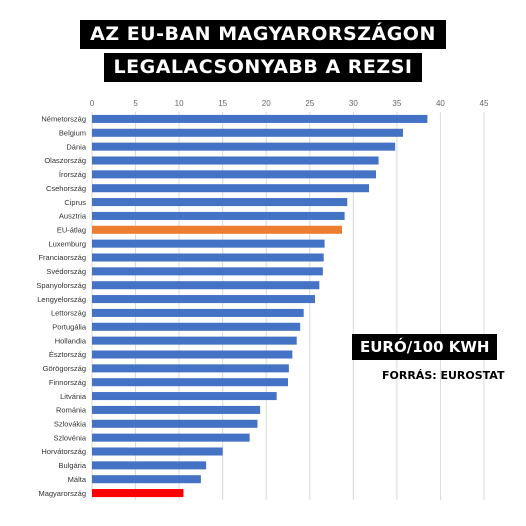 The width and height of the screenshot is (526, 526). I want to click on category-label: Csehország, so click(66, 188).